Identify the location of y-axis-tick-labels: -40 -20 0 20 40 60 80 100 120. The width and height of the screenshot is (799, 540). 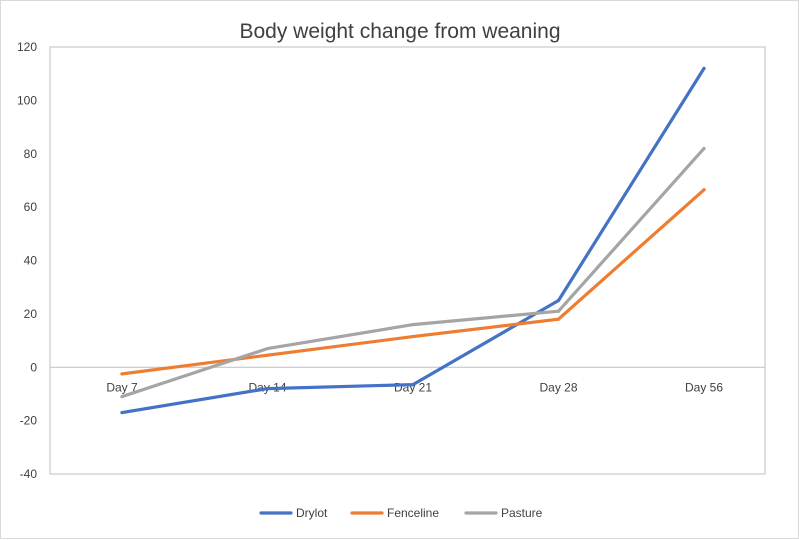
(27, 260).